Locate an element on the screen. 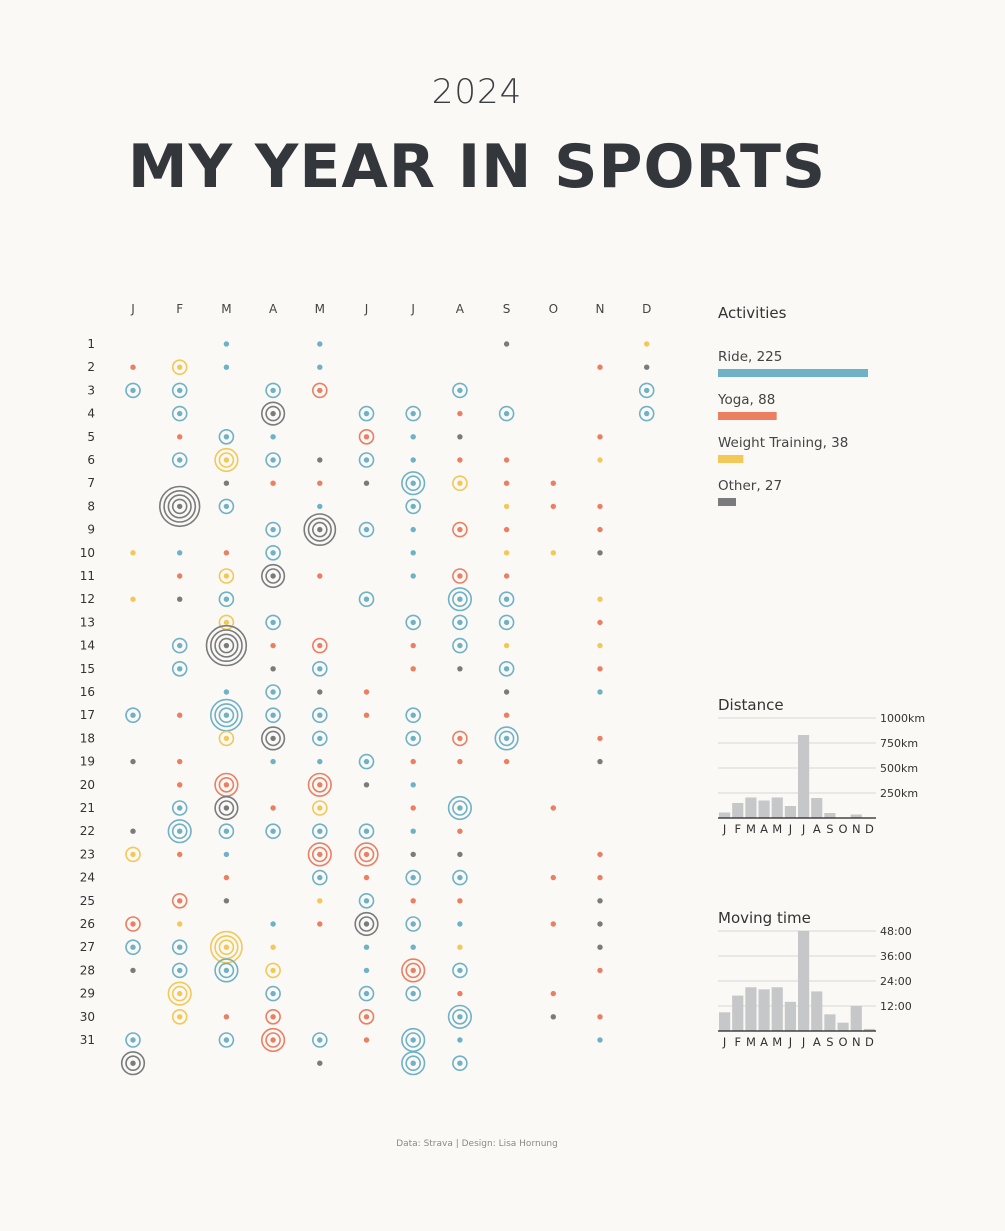 The image size is (1005, 1231). day-label: 4 is located at coordinates (91, 414).